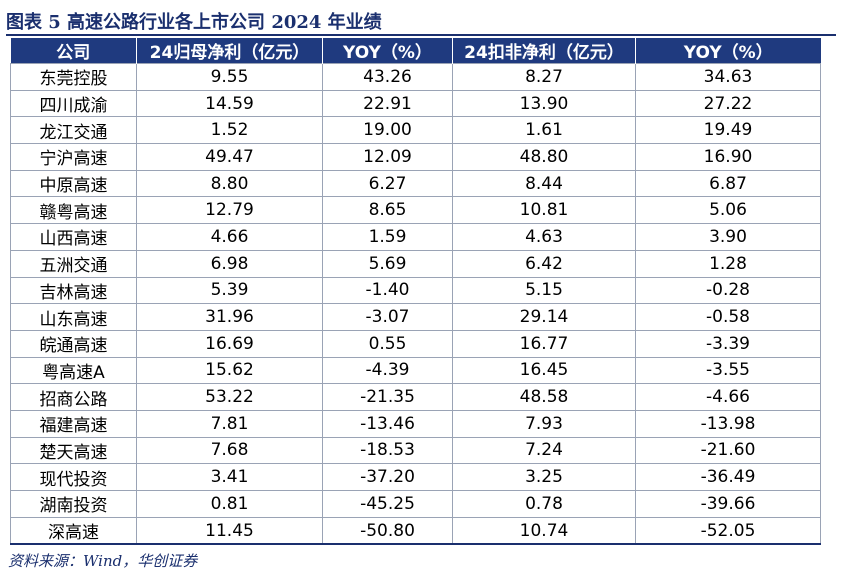 The height and width of the screenshot is (580, 844). What do you see at coordinates (728, 183) in the screenshot?
I see `deducted-yoy-cell: 6.87` at bounding box center [728, 183].